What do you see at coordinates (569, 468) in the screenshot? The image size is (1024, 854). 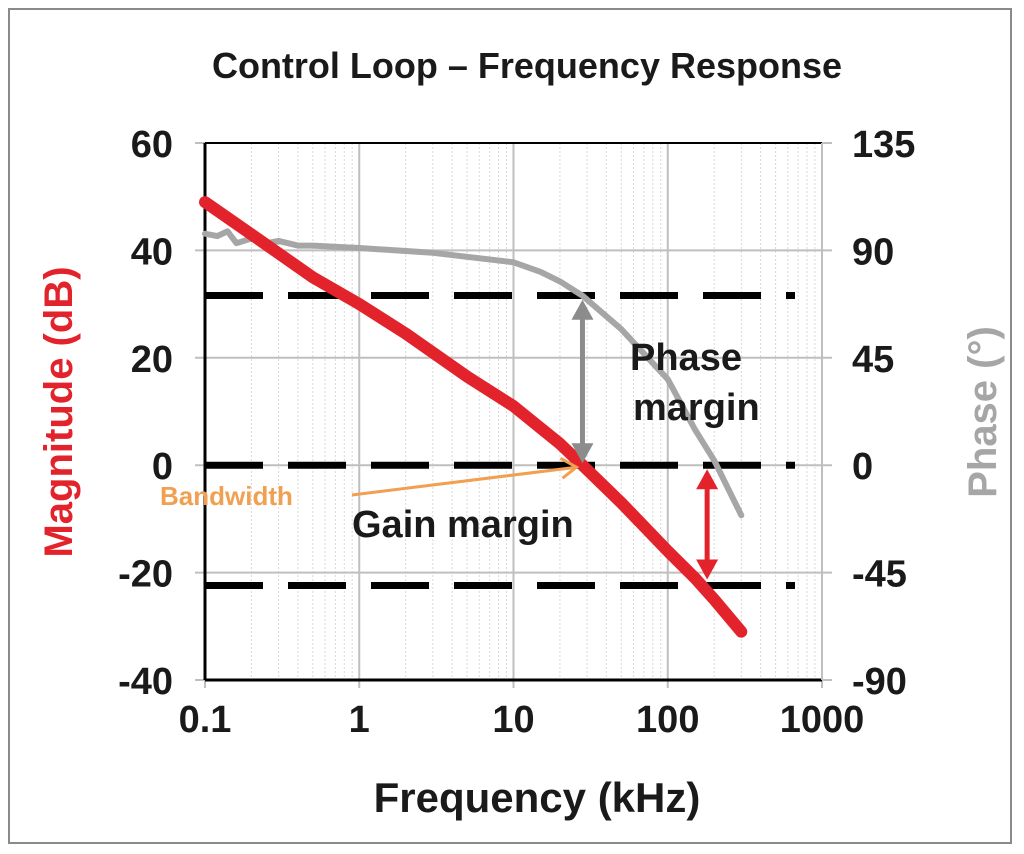 I see `bandwidth-arrowhead` at bounding box center [569, 468].